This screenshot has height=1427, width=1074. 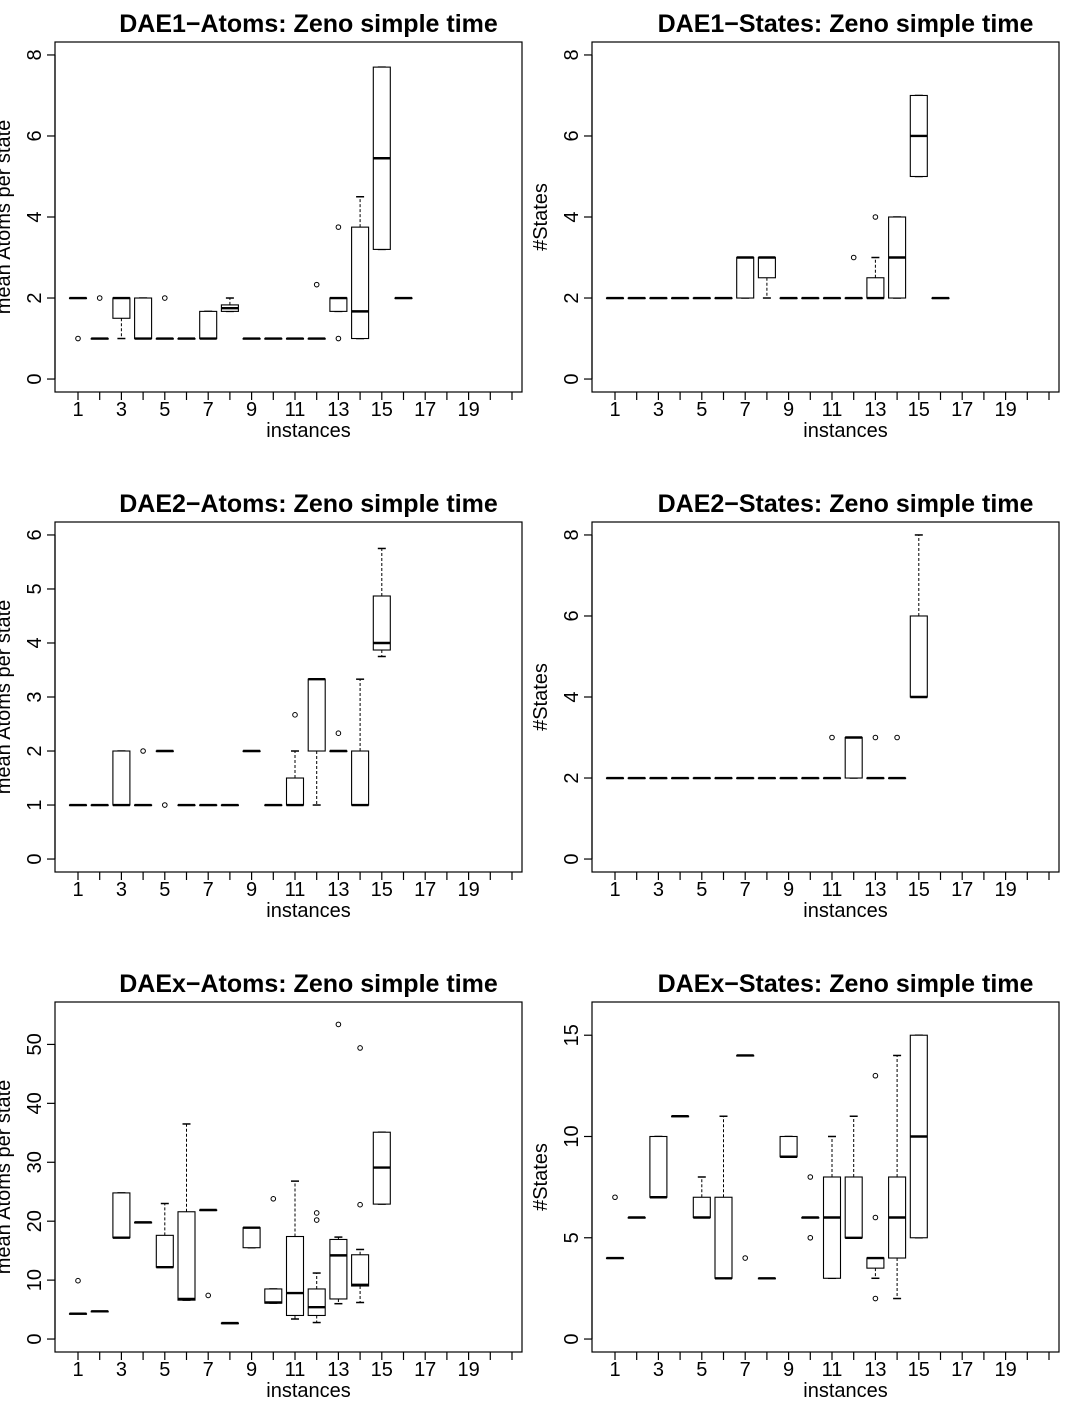 I want to click on y-tick-label: 10, so click(x=35, y=1280).